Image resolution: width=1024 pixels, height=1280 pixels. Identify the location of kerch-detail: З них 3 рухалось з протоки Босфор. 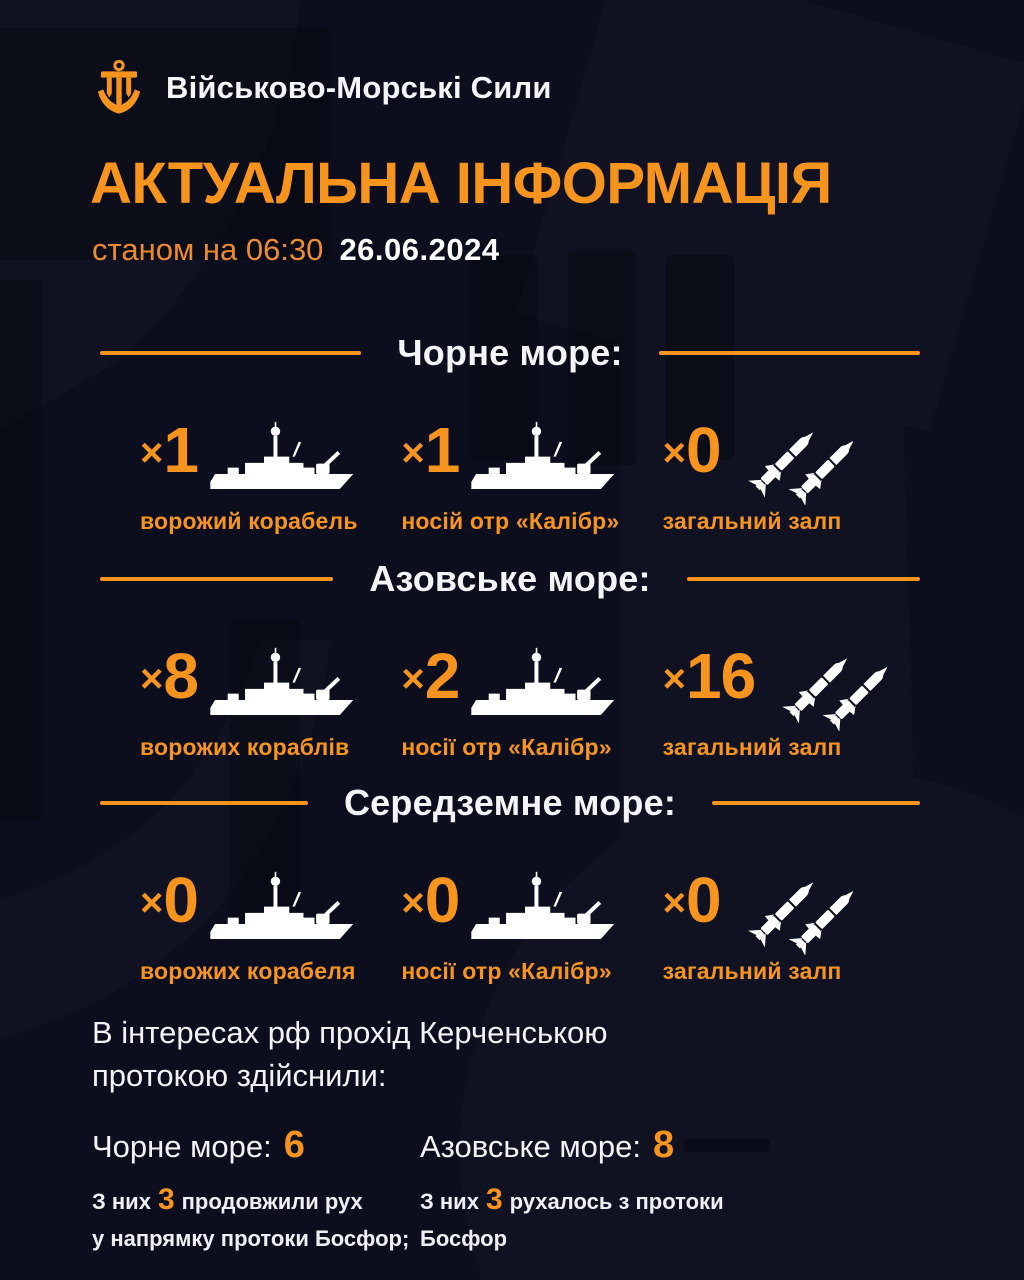
(585, 1216).